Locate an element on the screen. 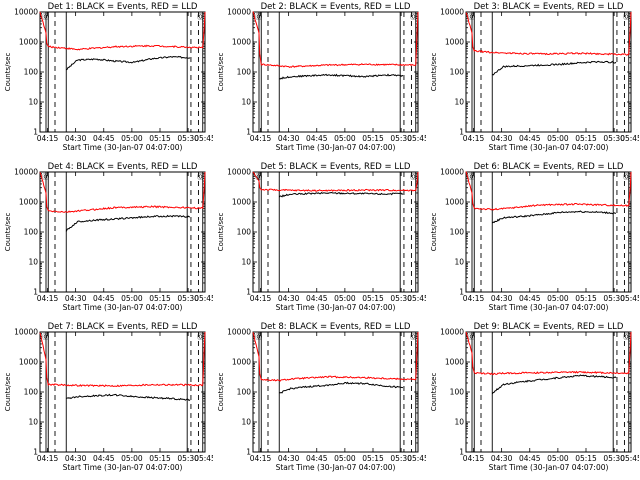  chart-title: Det 8: BLACK = Events, RED = LLD is located at coordinates (336, 327).